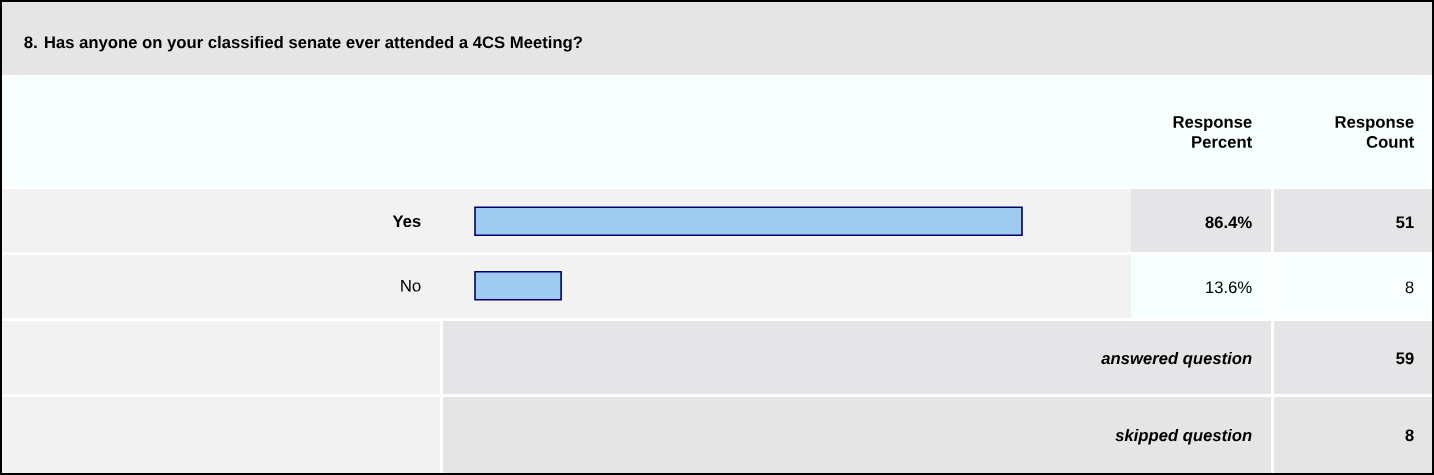  I want to click on text: Response Percent, so click(1212, 132).